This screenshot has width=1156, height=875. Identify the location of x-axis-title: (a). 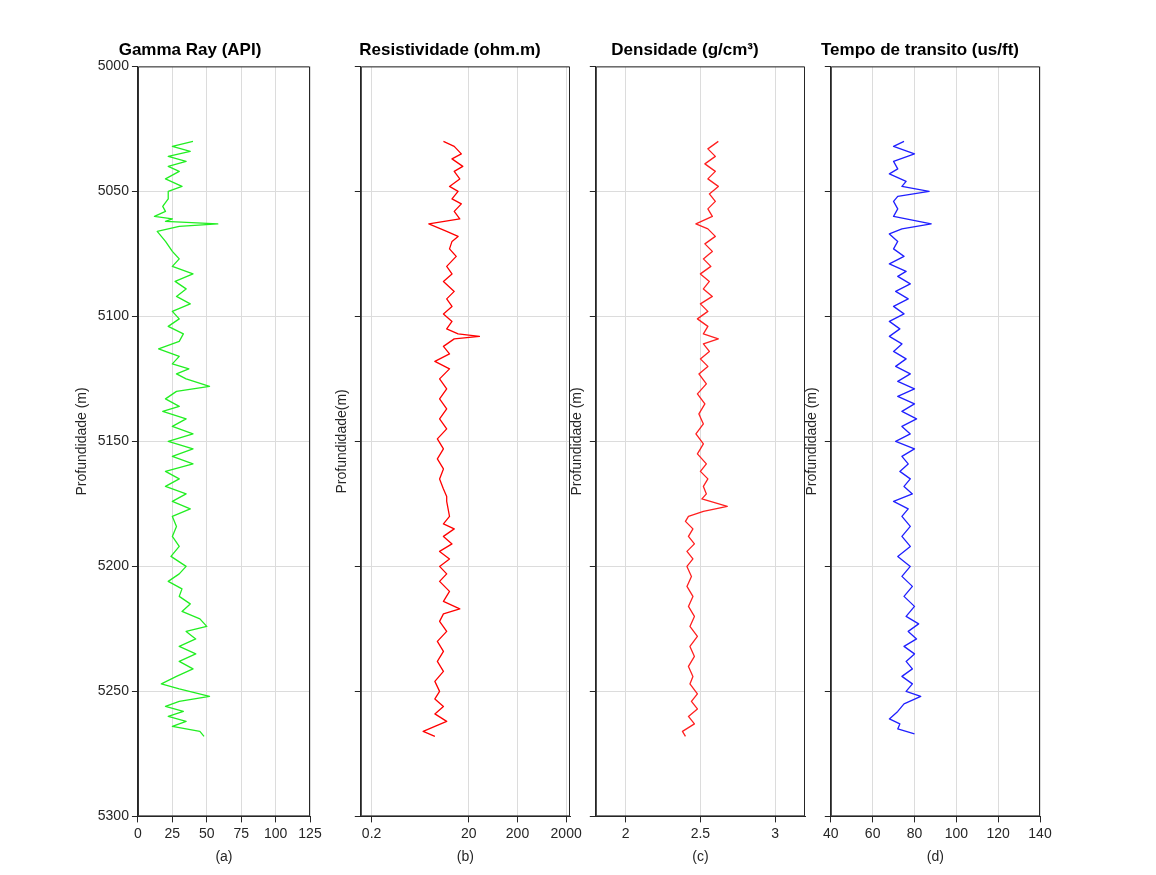
(224, 856).